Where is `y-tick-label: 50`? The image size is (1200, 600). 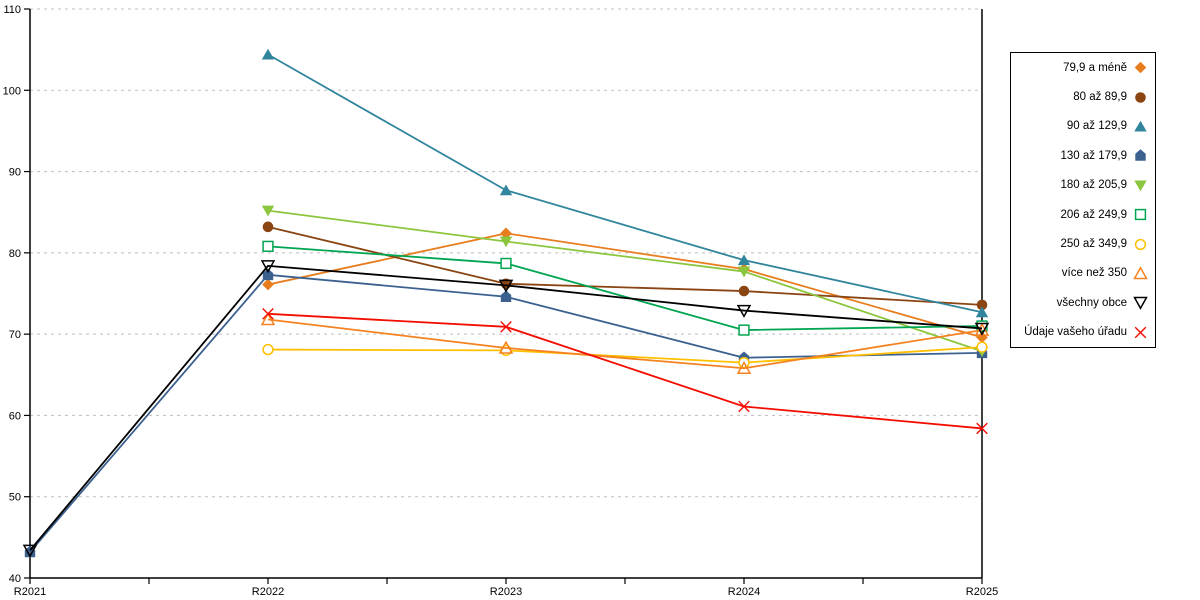 y-tick-label: 50 is located at coordinates (15, 498).